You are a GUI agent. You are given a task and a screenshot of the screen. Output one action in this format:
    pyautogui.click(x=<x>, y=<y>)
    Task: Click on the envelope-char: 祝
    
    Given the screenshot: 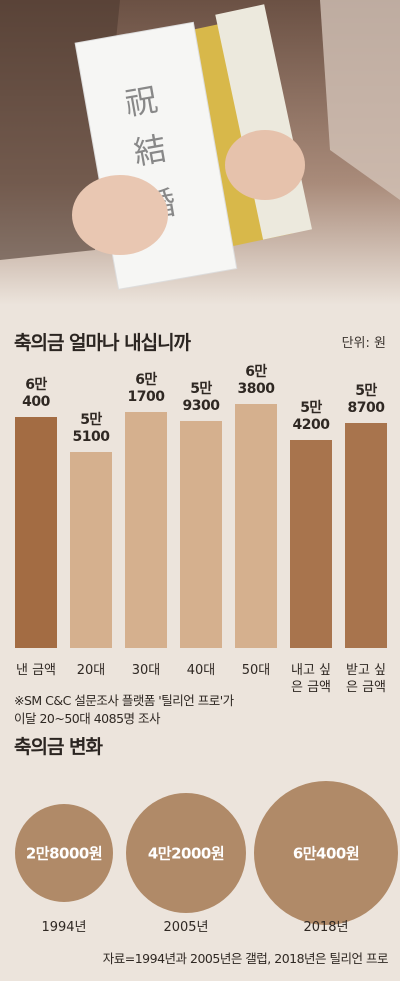 What is the action you would take?
    pyautogui.click(x=141, y=101)
    